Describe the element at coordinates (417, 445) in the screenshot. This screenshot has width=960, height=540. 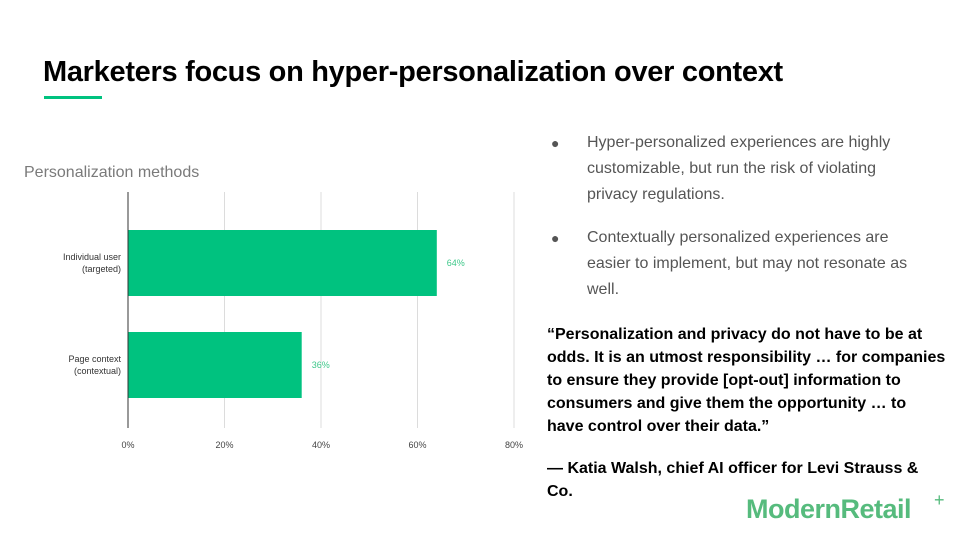
I see `x-tick-label: 60%` at that location.